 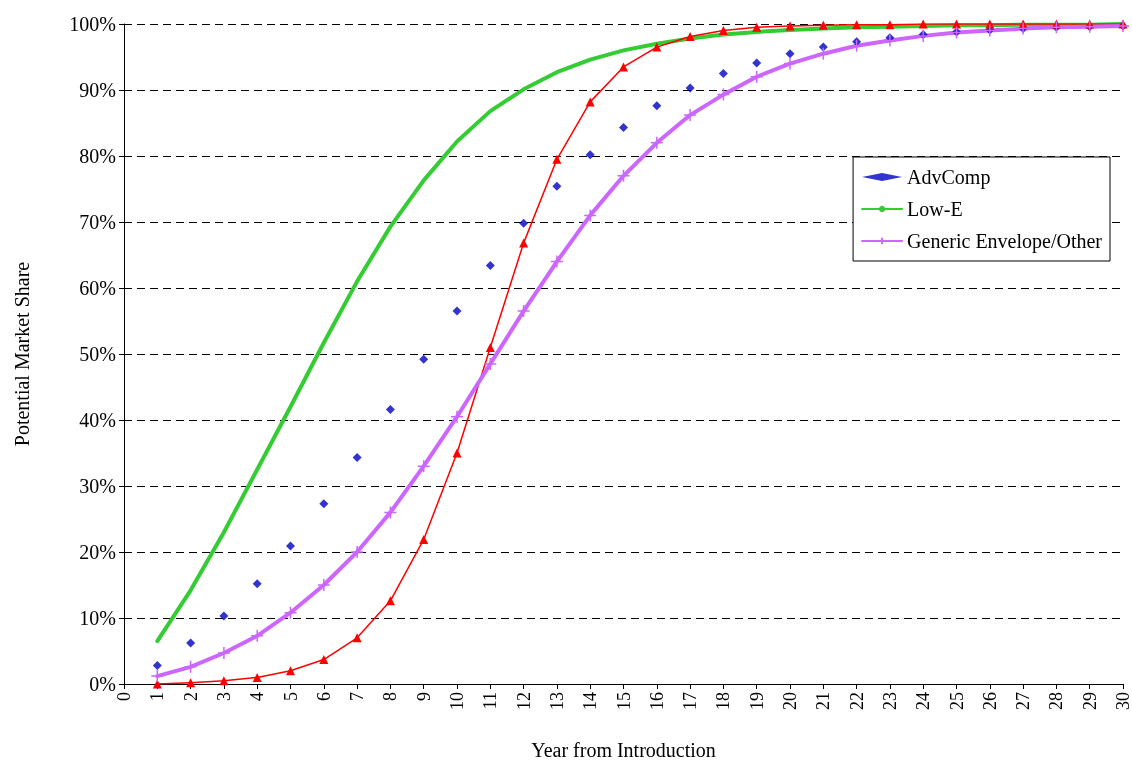 What do you see at coordinates (490, 701) in the screenshot?
I see `x-tick-label: 11` at bounding box center [490, 701].